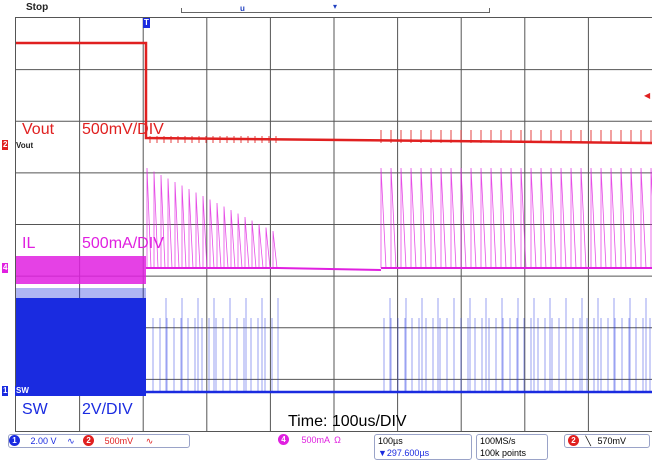  Describe the element at coordinates (25, 145) in the screenshot. I see `vout-marker-text: Vout` at that location.